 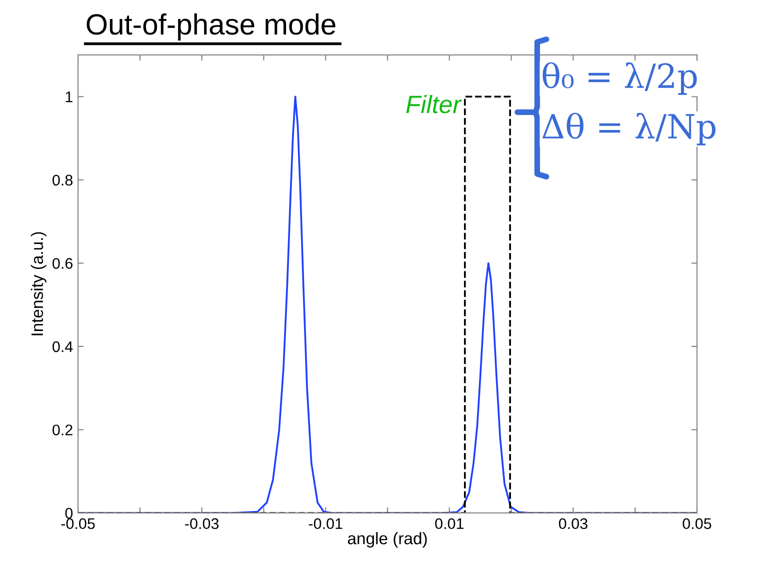 What do you see at coordinates (62, 430) in the screenshot?
I see `y-tick-label: 0.2` at bounding box center [62, 430].